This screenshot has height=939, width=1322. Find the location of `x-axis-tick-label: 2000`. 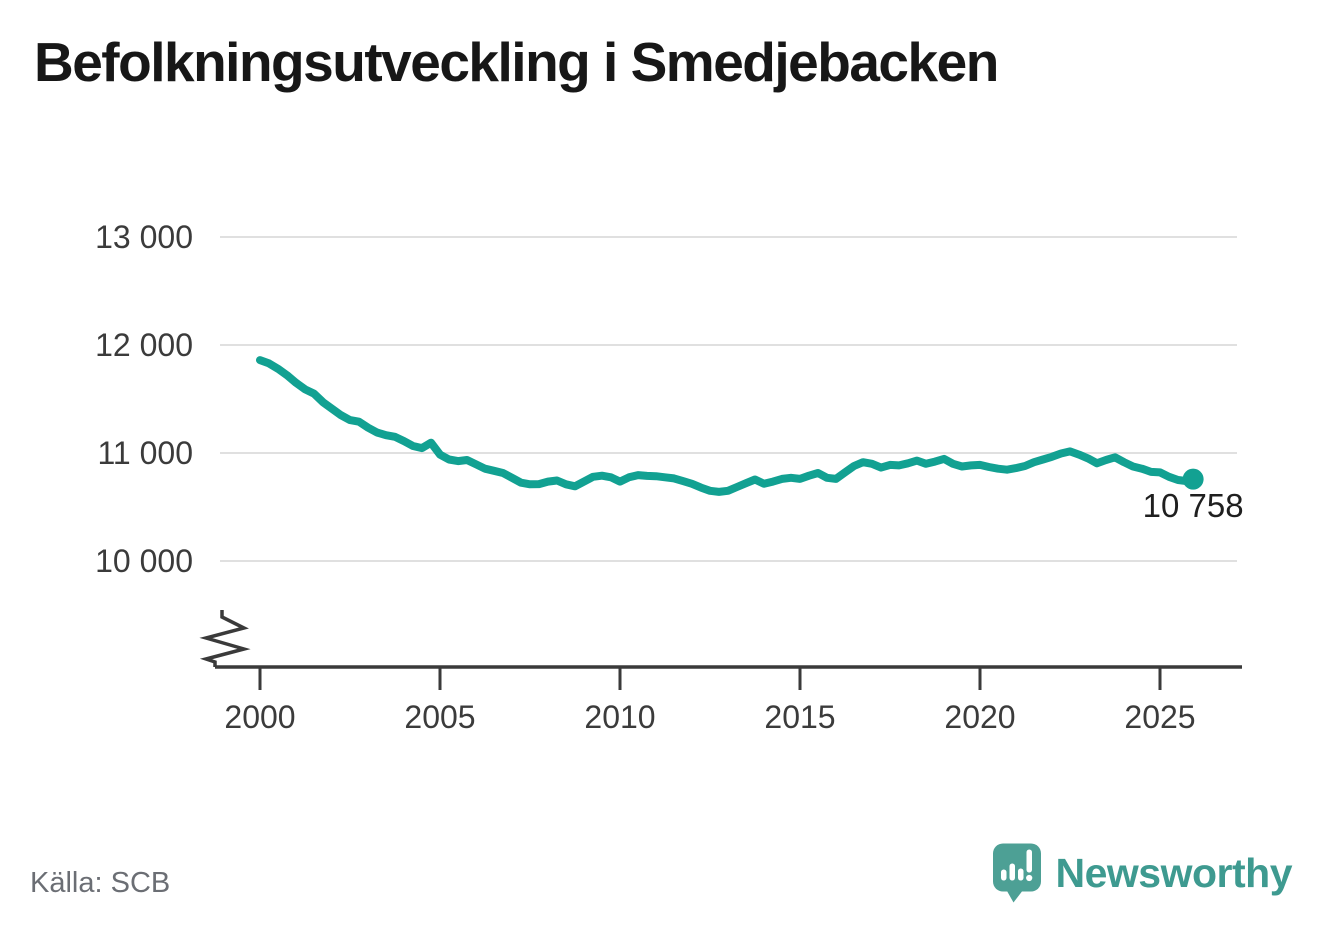

x-axis-tick-label: 2000 is located at coordinates (259, 717).